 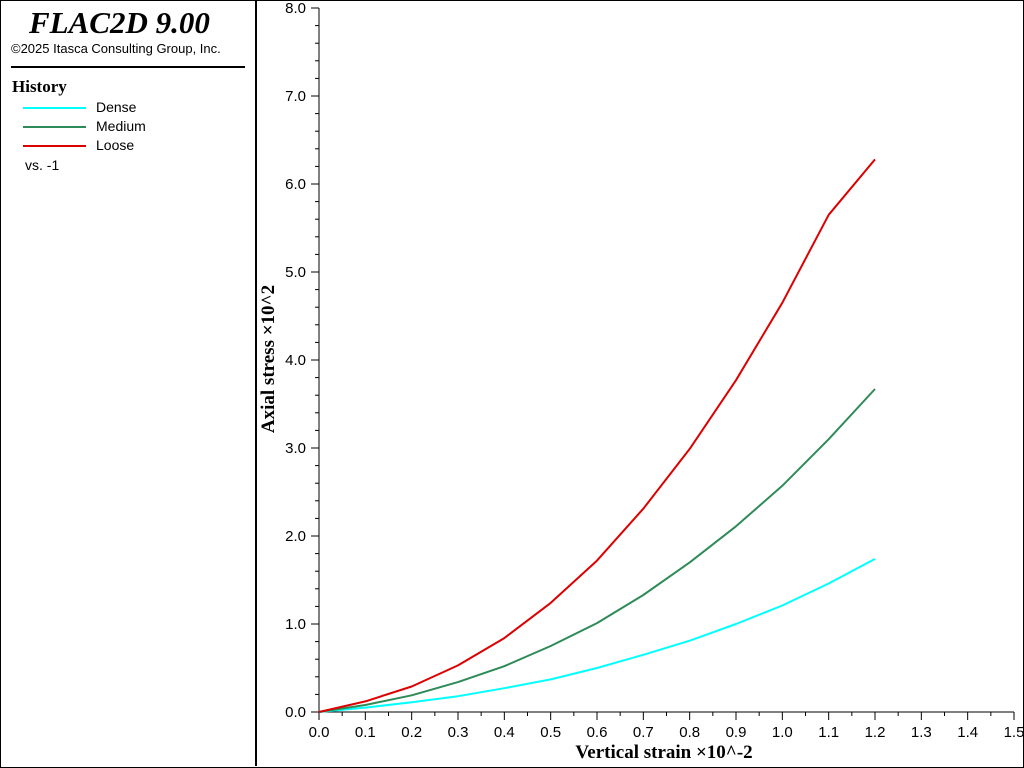 I want to click on x-tick-label: 0.2, so click(x=411, y=732).